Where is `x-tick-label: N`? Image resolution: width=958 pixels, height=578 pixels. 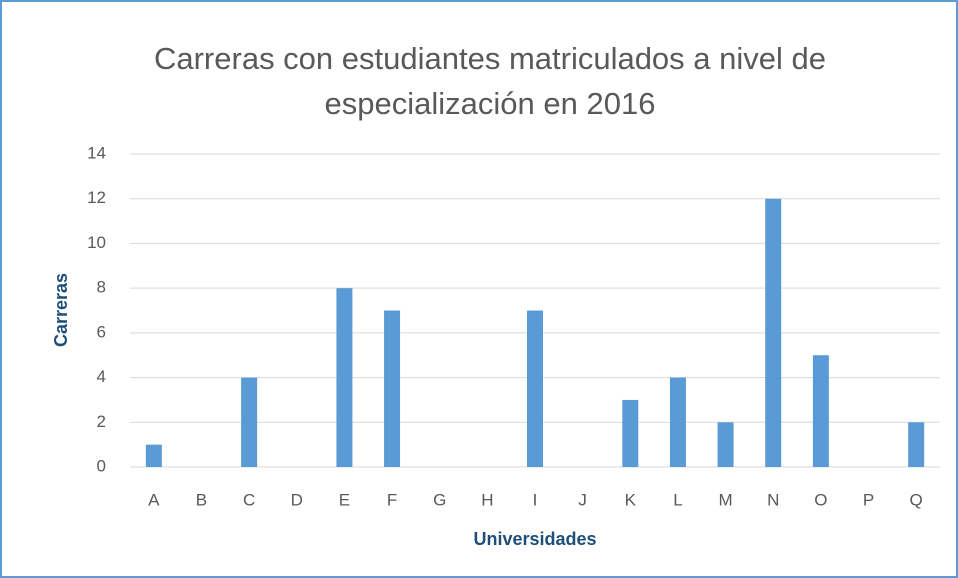 x-tick-label: N is located at coordinates (773, 499).